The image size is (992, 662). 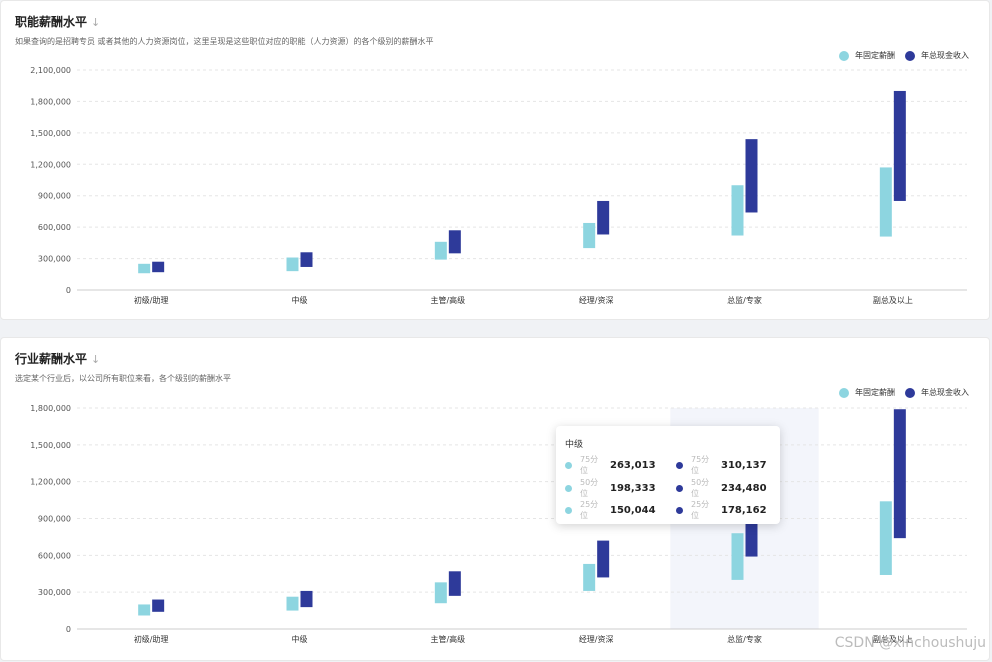 What do you see at coordinates (574, 445) in the screenshot?
I see `tooltip-title: 中级` at bounding box center [574, 445].